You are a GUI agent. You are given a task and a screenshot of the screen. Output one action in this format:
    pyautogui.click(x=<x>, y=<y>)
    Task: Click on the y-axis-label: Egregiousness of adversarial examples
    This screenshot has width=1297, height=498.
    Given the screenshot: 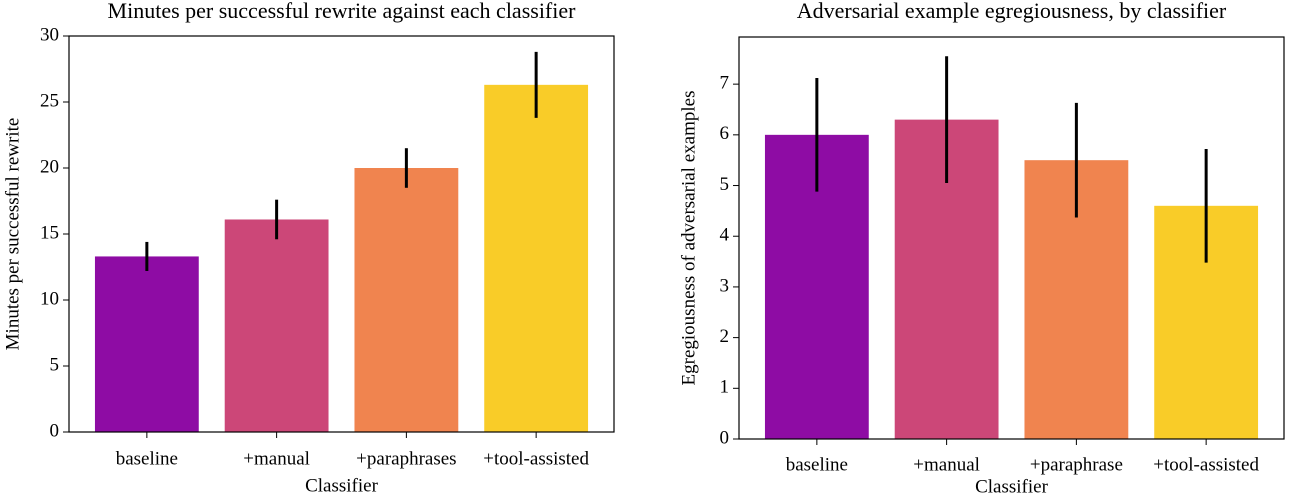 What is the action you would take?
    pyautogui.click(x=688, y=238)
    